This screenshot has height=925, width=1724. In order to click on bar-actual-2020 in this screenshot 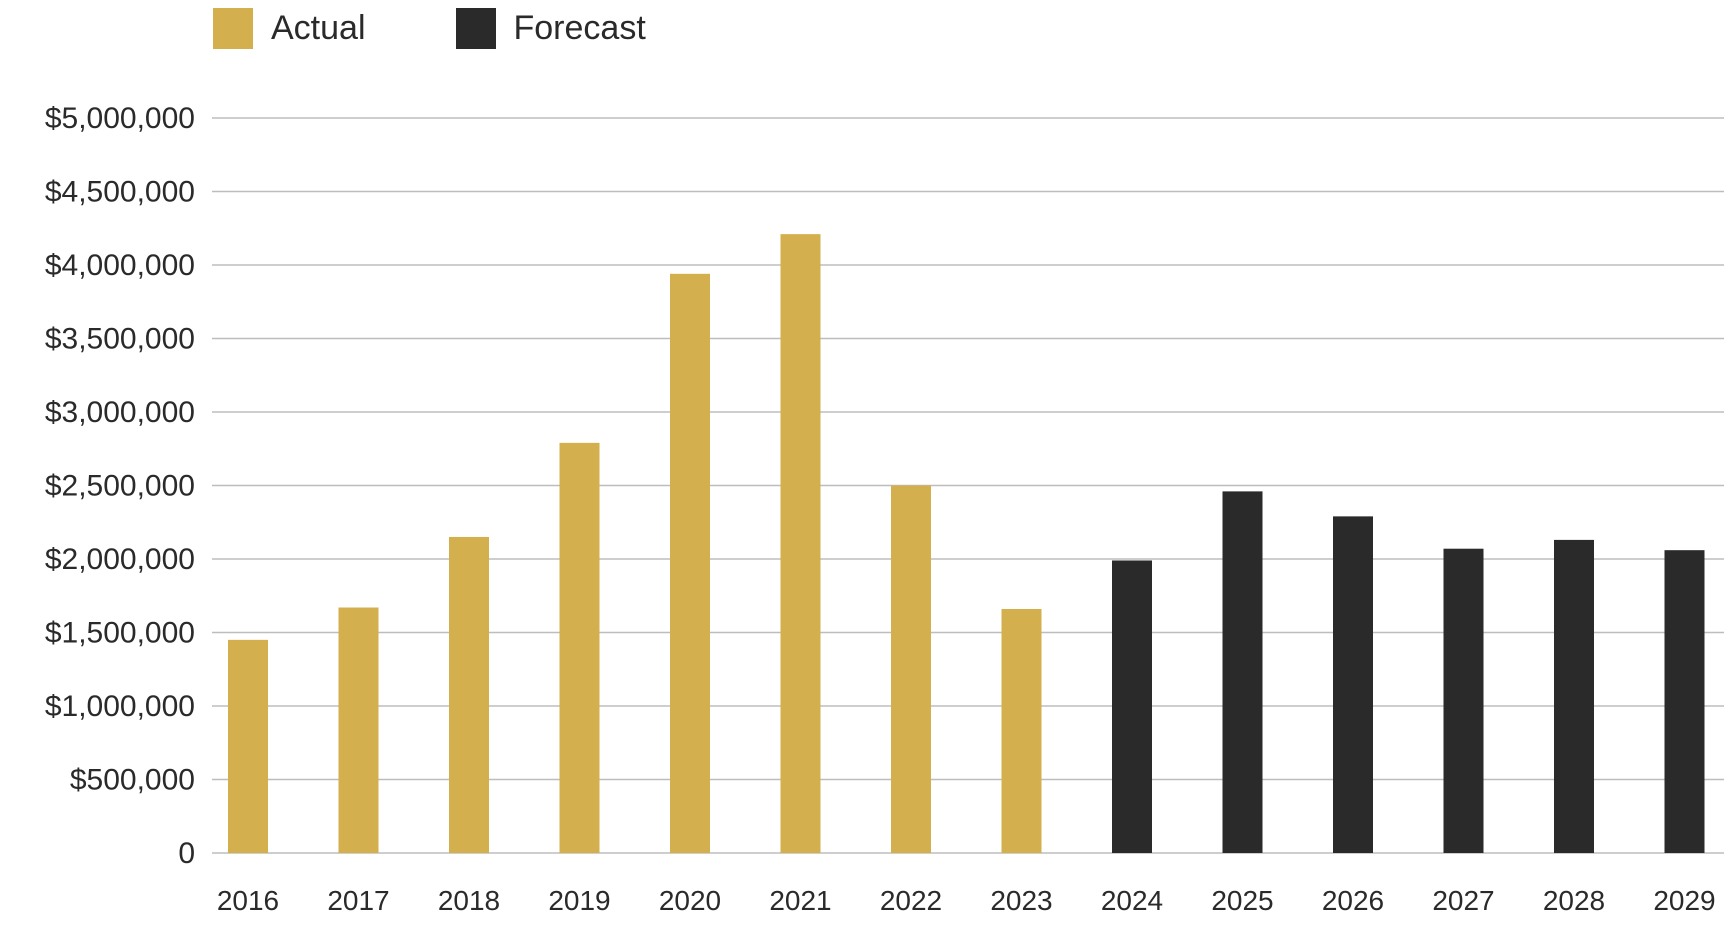, I will do `click(690, 563)`.